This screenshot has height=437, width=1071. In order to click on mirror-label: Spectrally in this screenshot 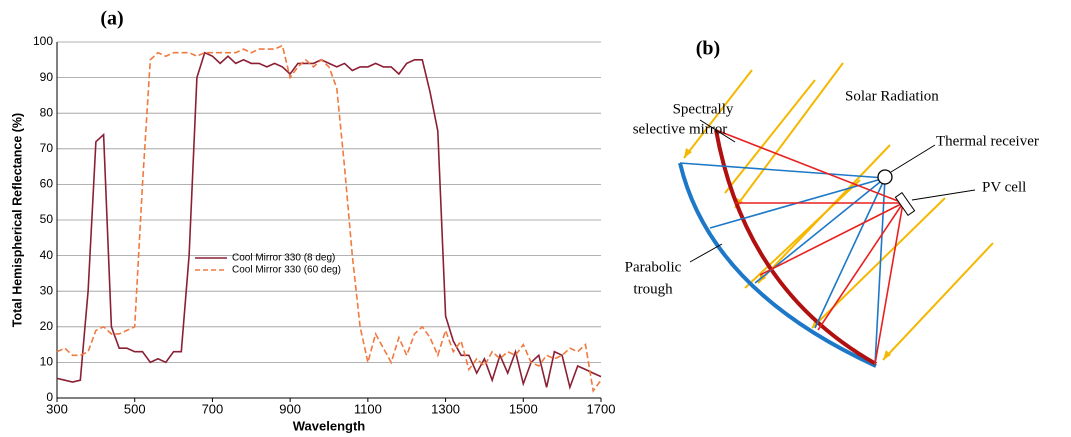, I will do `click(703, 109)`.